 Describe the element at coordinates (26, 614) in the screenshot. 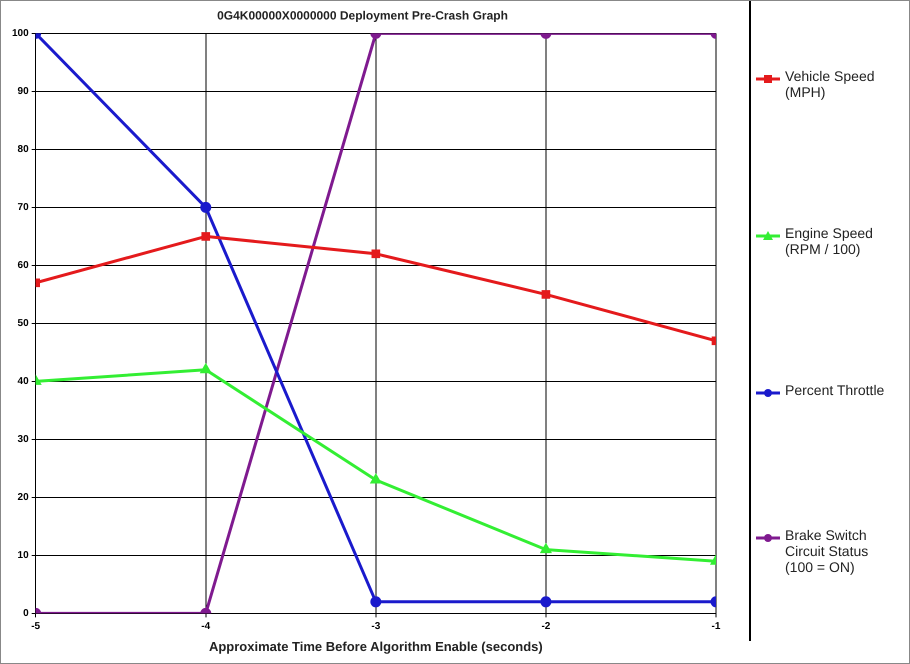

I see `y-tick-label: 0` at that location.